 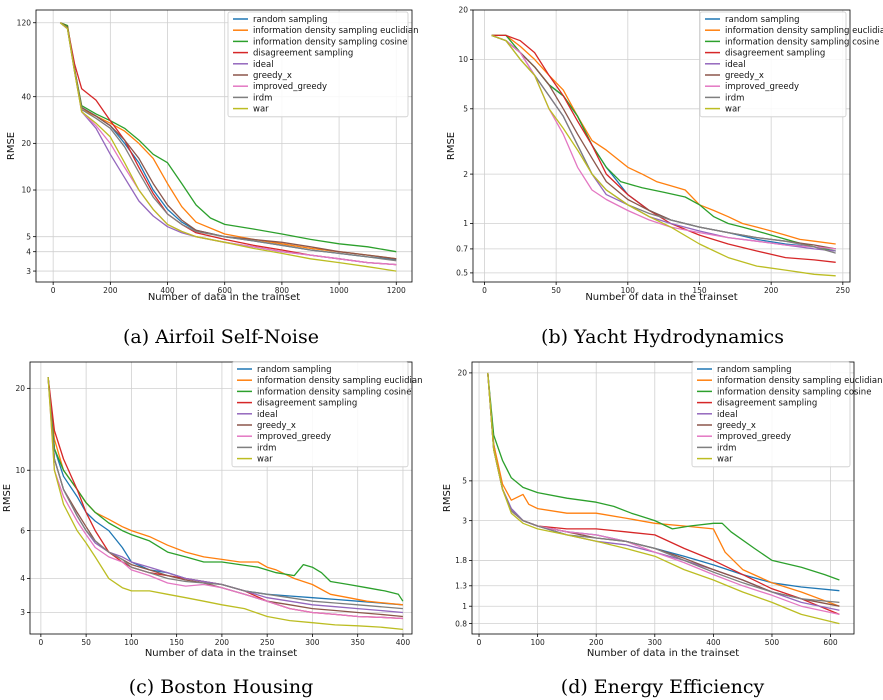 What do you see at coordinates (464, 481) in the screenshot?
I see `y-tick-label: 5` at bounding box center [464, 481].